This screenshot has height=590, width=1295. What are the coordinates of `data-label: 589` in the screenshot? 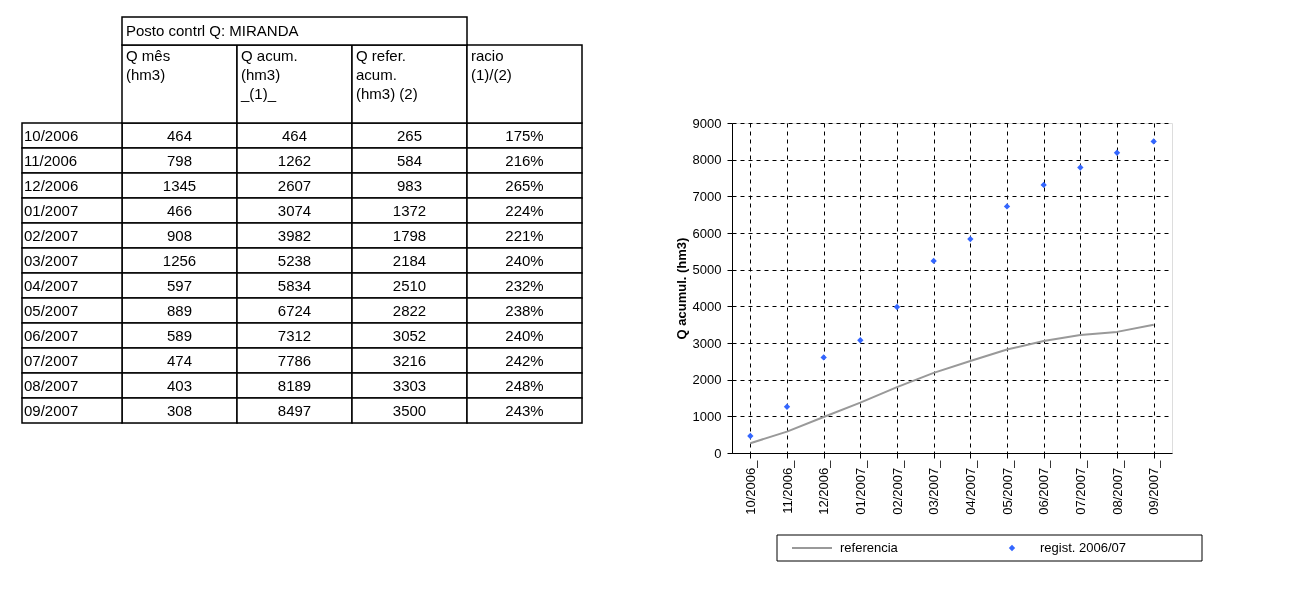 It's located at (179, 335).